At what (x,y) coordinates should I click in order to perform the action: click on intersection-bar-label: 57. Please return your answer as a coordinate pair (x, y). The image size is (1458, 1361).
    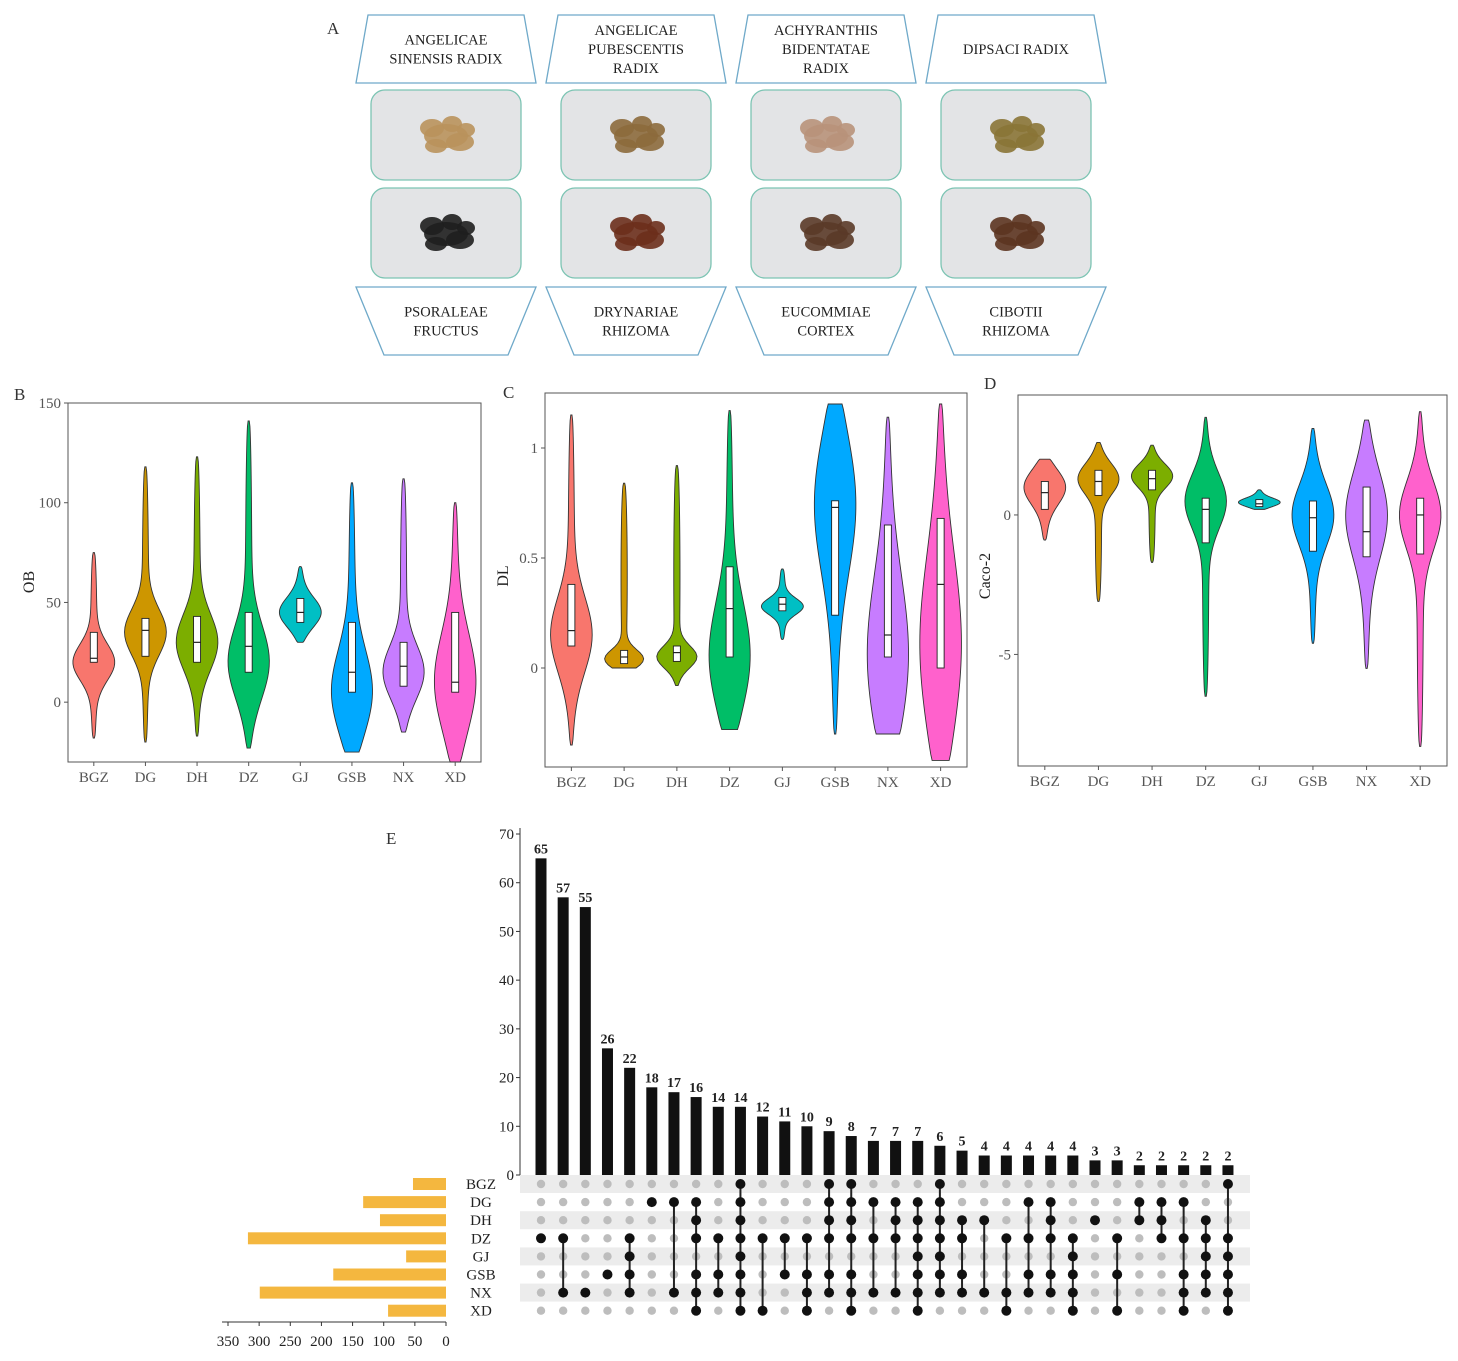
    Looking at the image, I should click on (563, 888).